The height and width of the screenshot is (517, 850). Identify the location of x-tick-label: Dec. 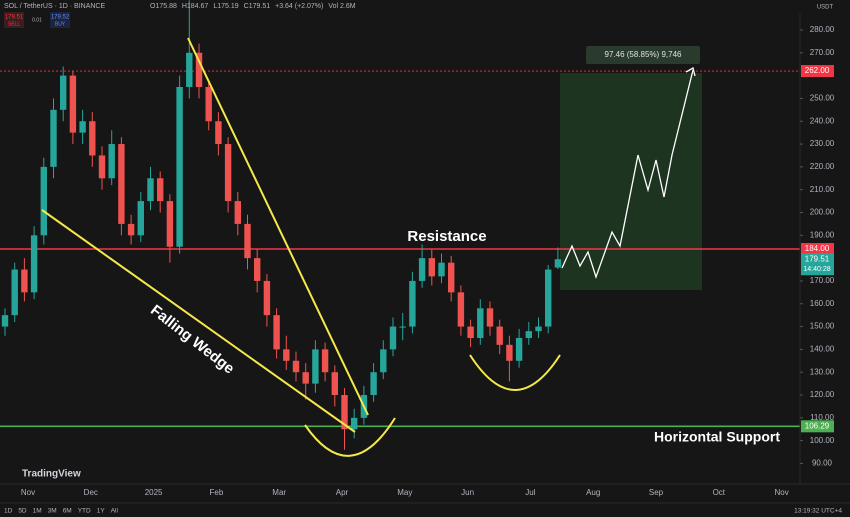
(91, 492).